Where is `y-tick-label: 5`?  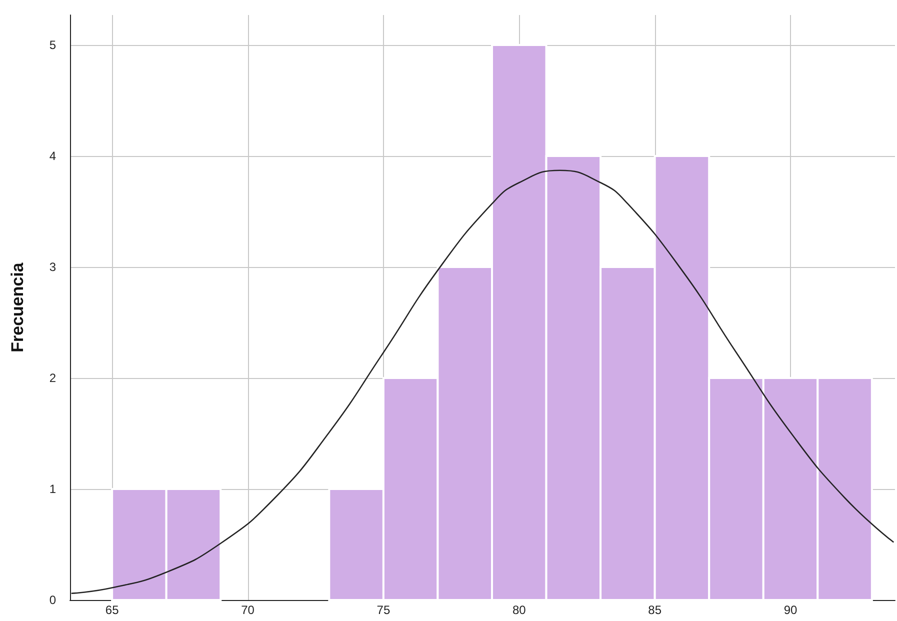
y-tick-label: 5 is located at coordinates (52, 45).